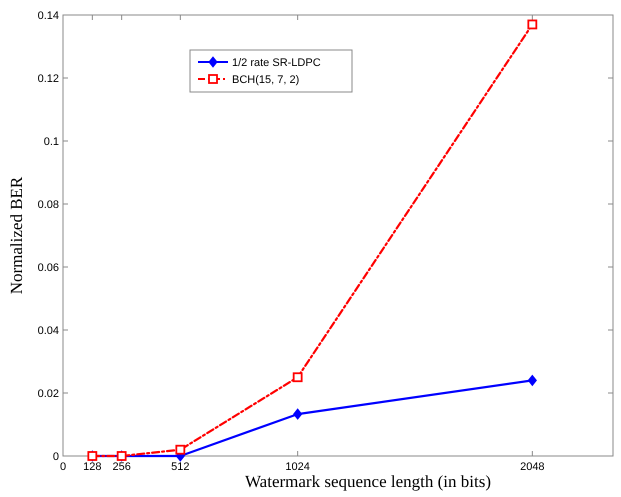  What do you see at coordinates (48, 79) in the screenshot?
I see `y-tick-label: 0.12` at bounding box center [48, 79].